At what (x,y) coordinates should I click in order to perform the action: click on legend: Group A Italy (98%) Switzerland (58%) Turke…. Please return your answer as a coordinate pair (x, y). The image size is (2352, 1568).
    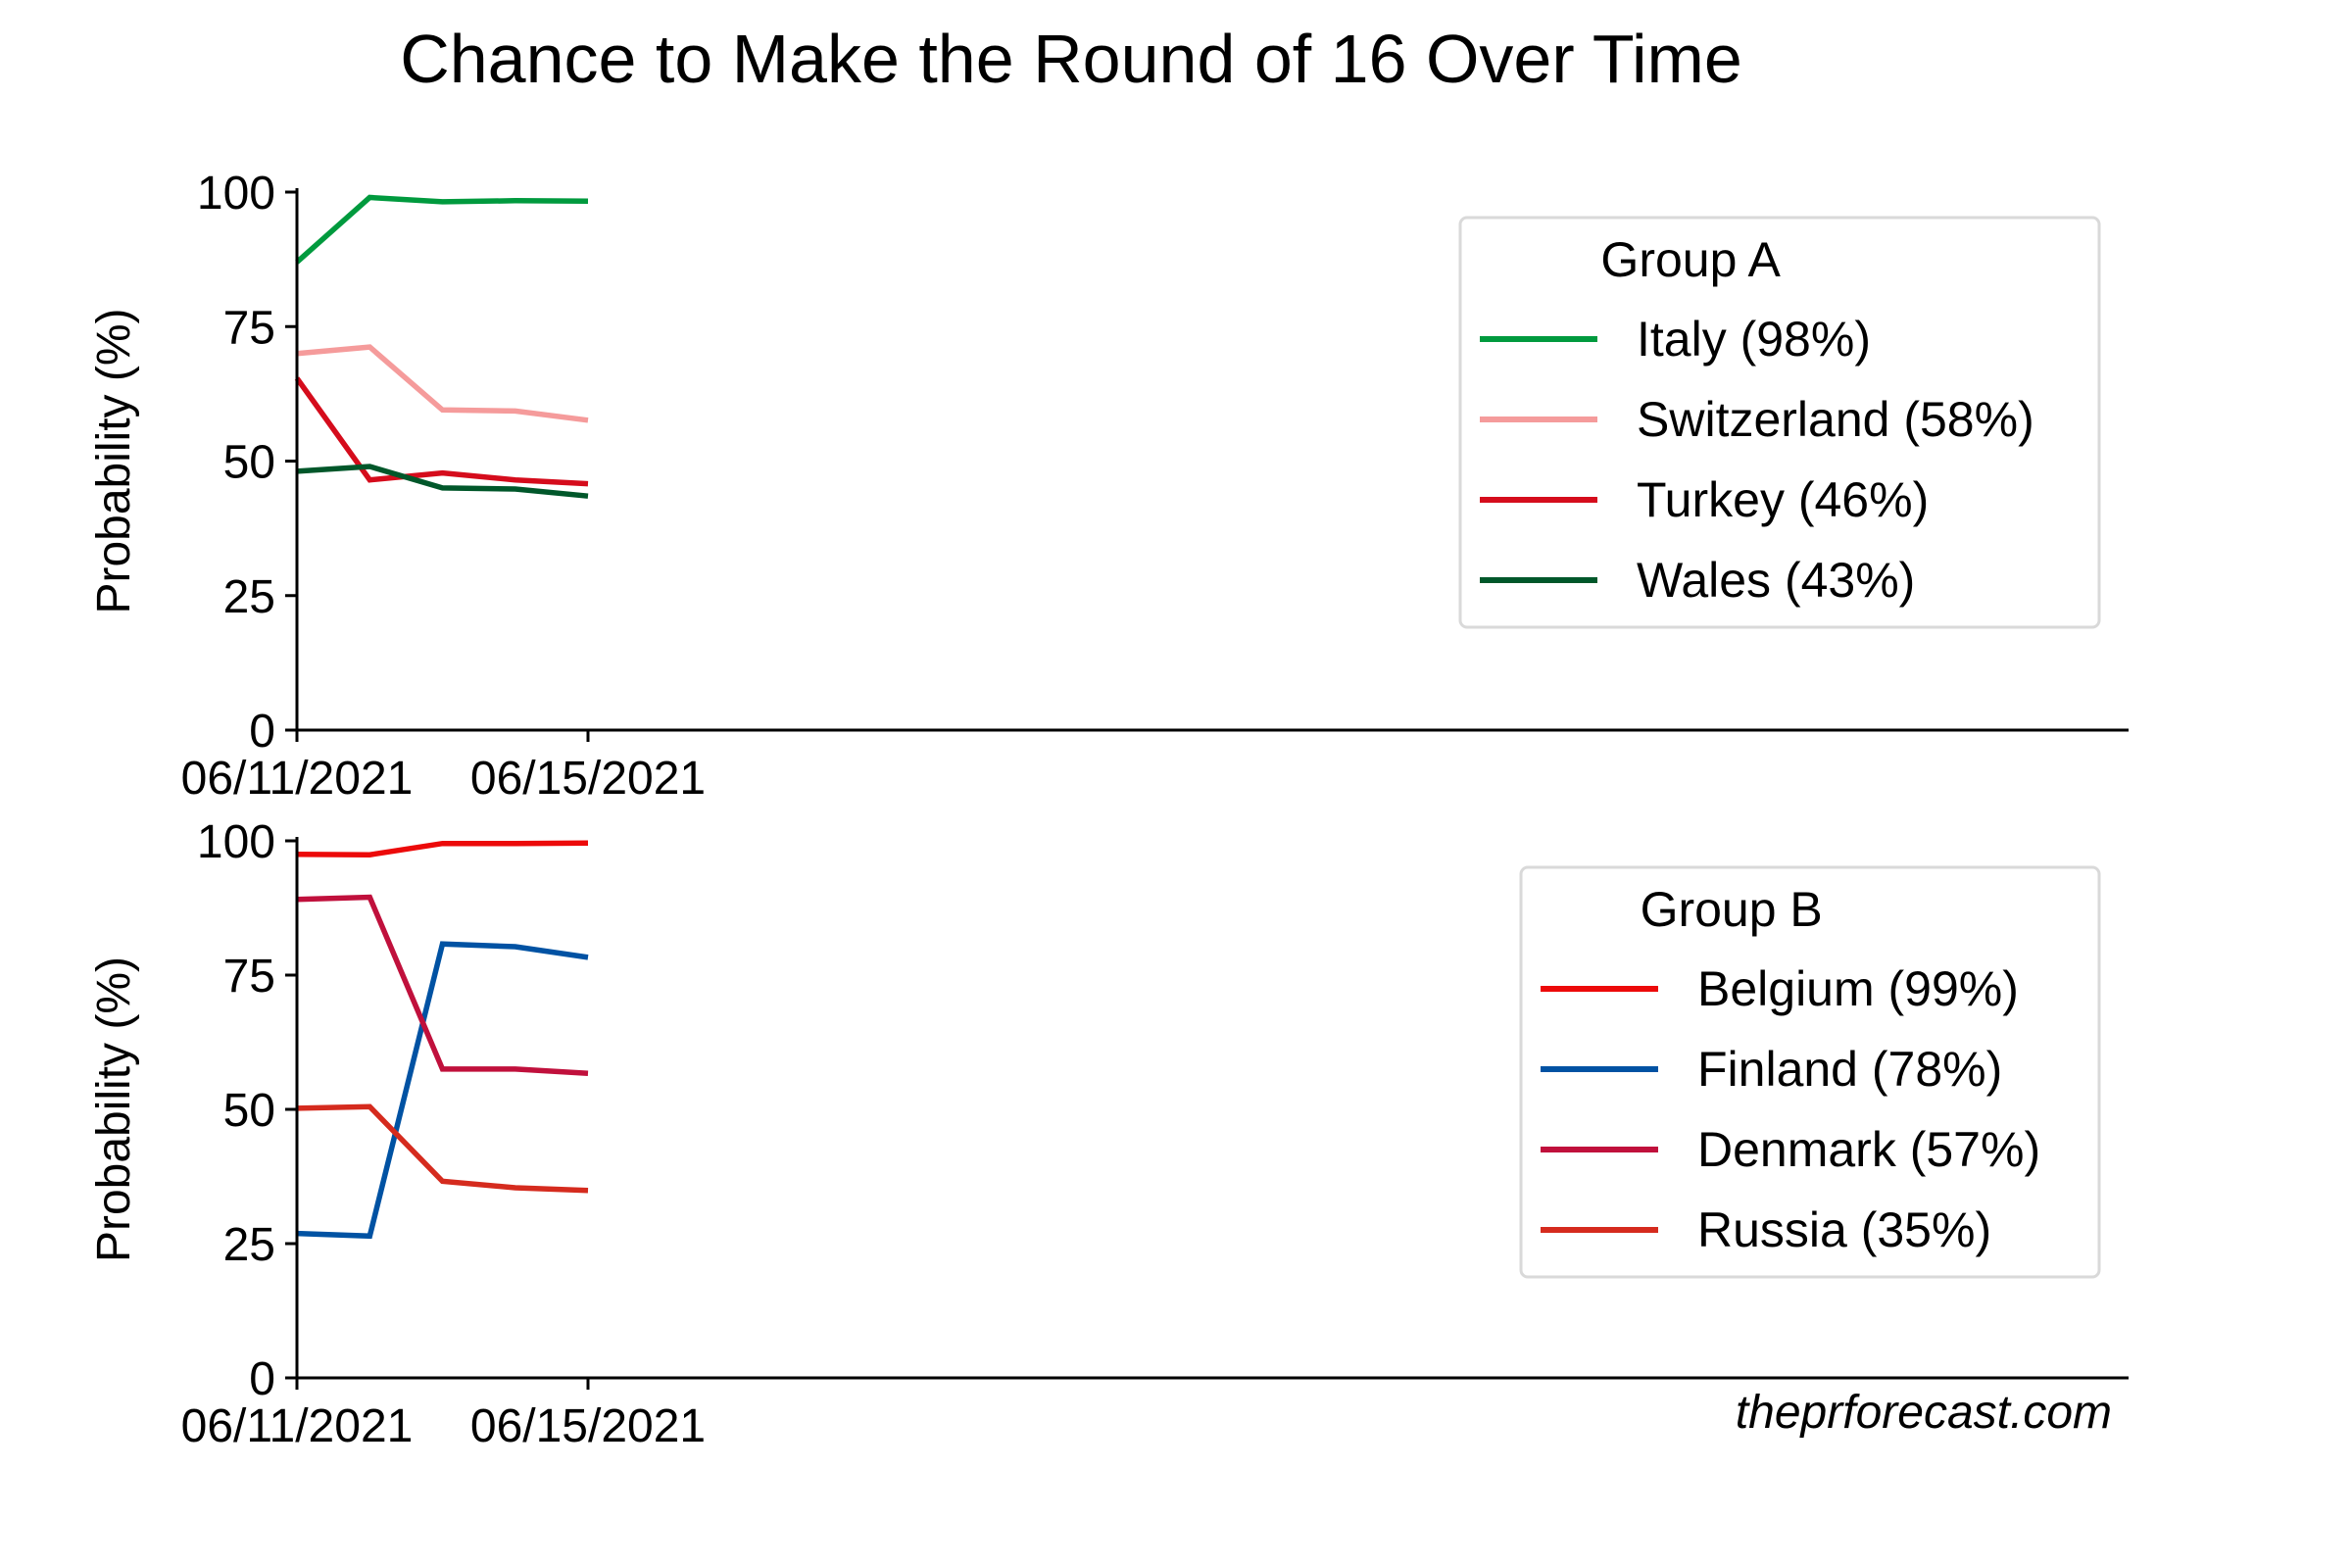
    Looking at the image, I should click on (1779, 422).